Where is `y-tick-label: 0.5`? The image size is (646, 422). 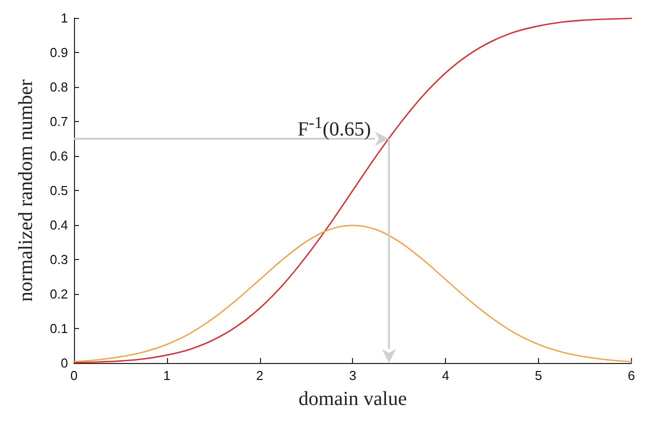
y-tick-label: 0.5 is located at coordinates (59, 190).